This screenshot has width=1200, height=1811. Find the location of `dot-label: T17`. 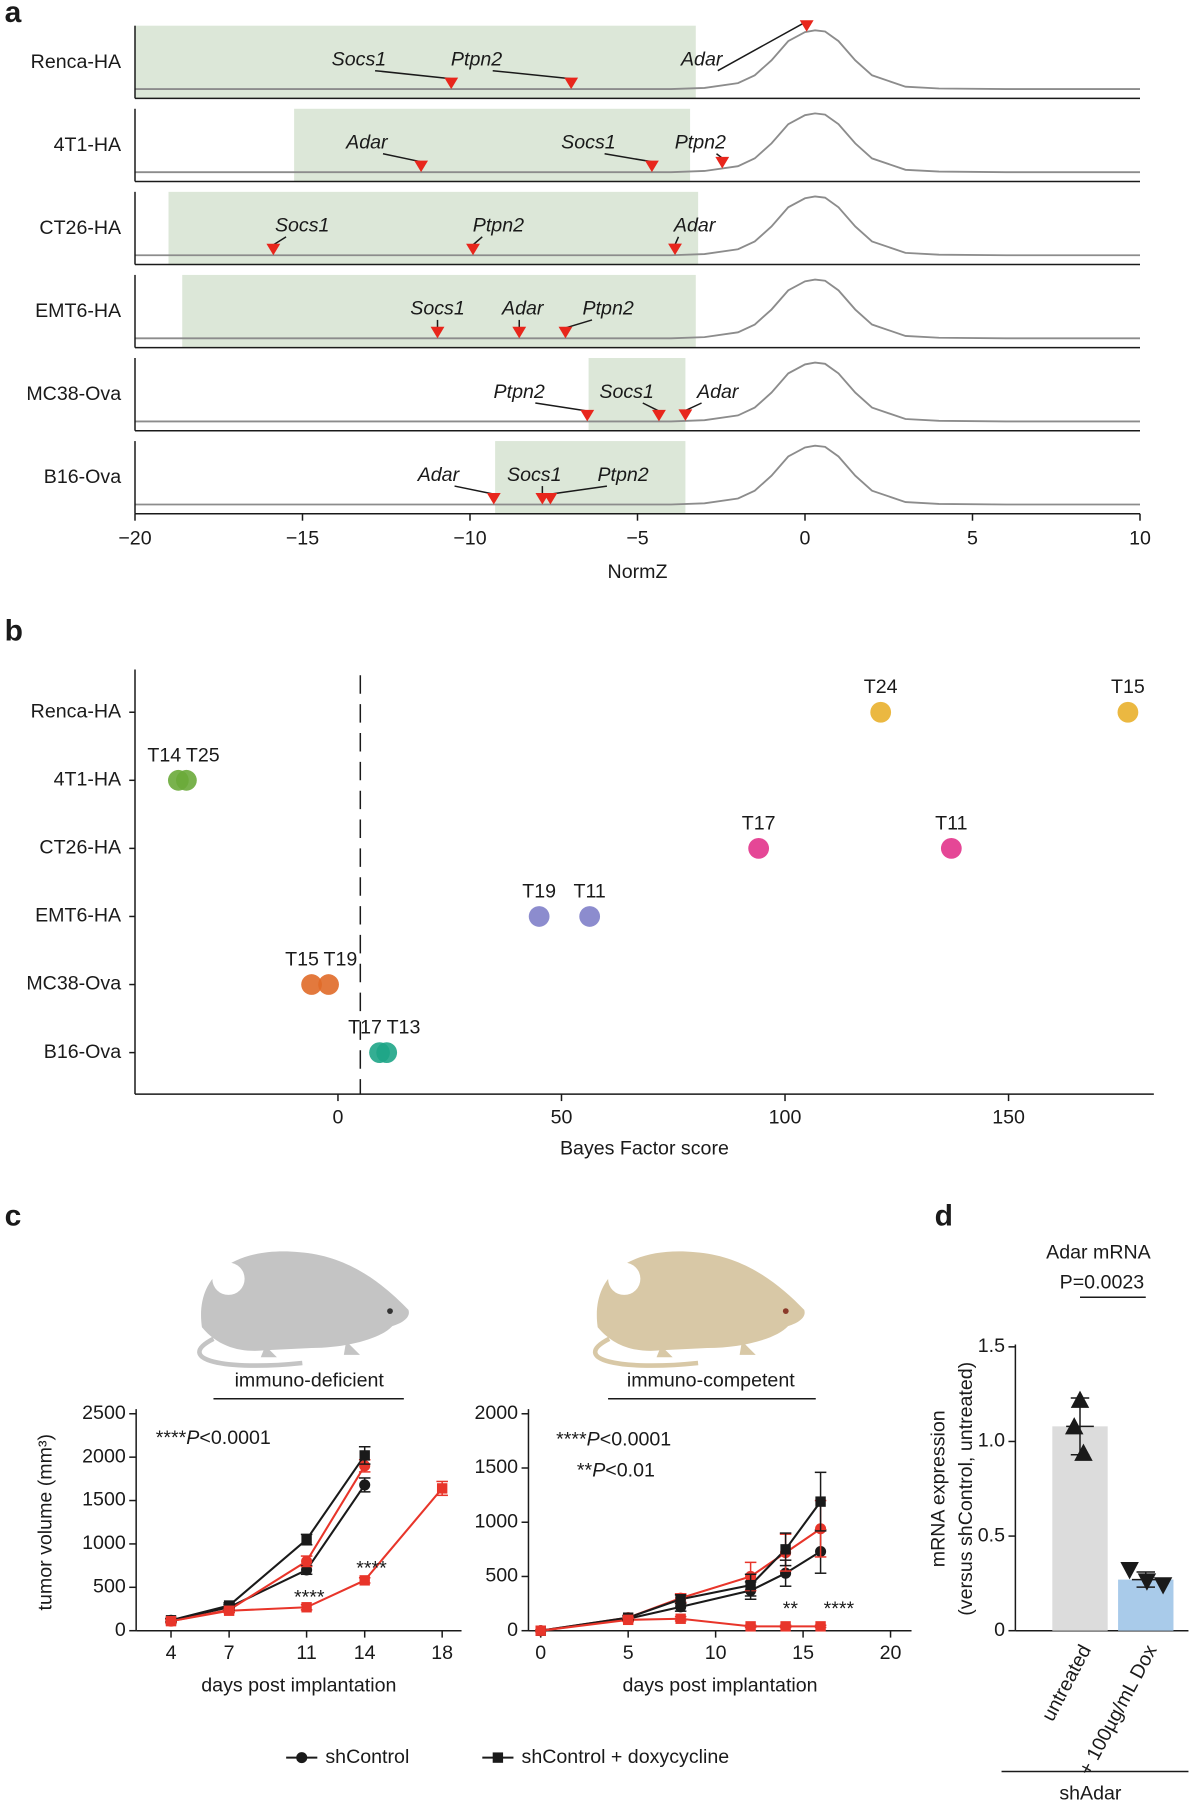

dot-label: T17 is located at coordinates (759, 823).